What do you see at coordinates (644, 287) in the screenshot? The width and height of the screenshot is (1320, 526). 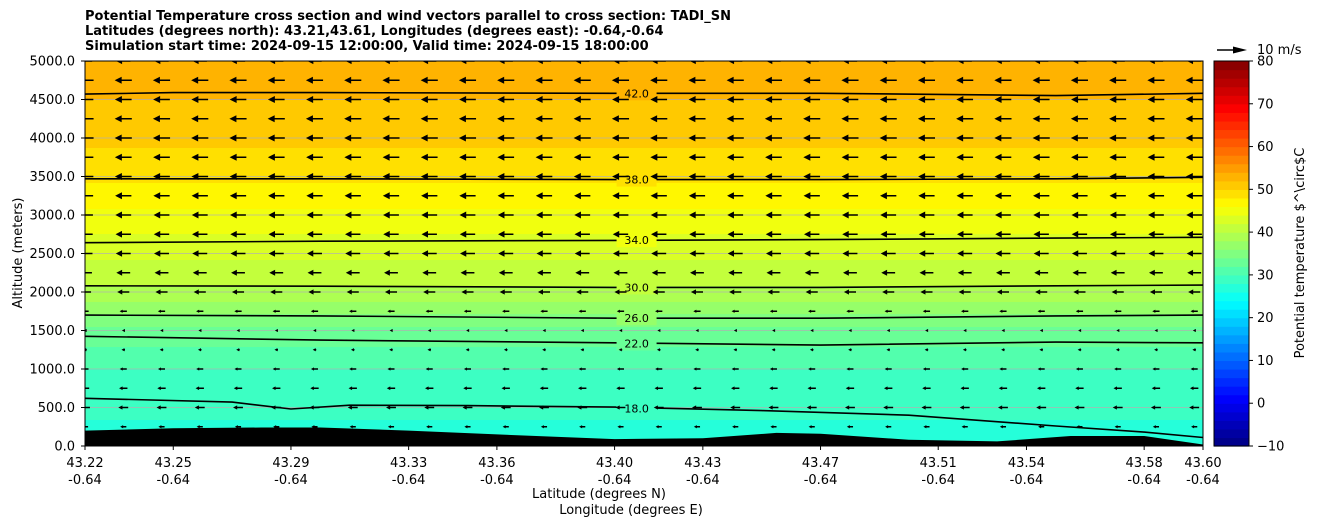 I see `contour-30.0: 30.0` at bounding box center [644, 287].